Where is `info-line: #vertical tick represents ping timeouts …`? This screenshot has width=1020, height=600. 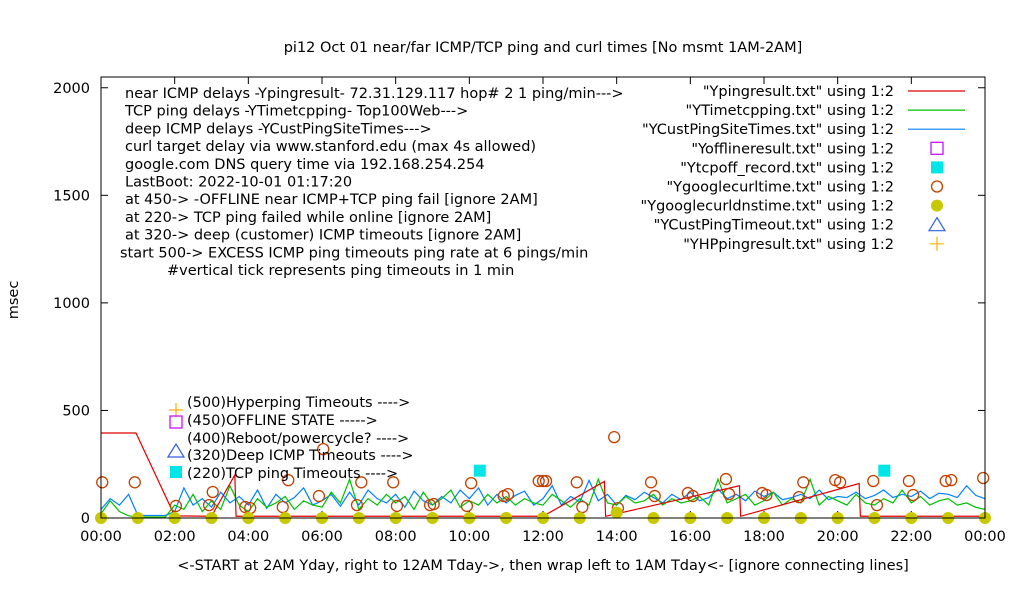 info-line: #vertical tick represents ping timeouts … is located at coordinates (340, 271).